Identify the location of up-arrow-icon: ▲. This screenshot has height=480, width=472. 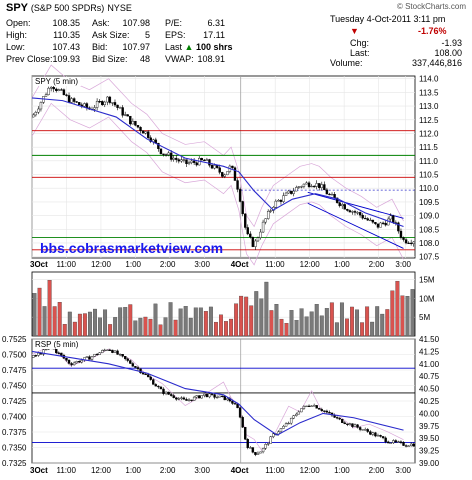
(189, 47).